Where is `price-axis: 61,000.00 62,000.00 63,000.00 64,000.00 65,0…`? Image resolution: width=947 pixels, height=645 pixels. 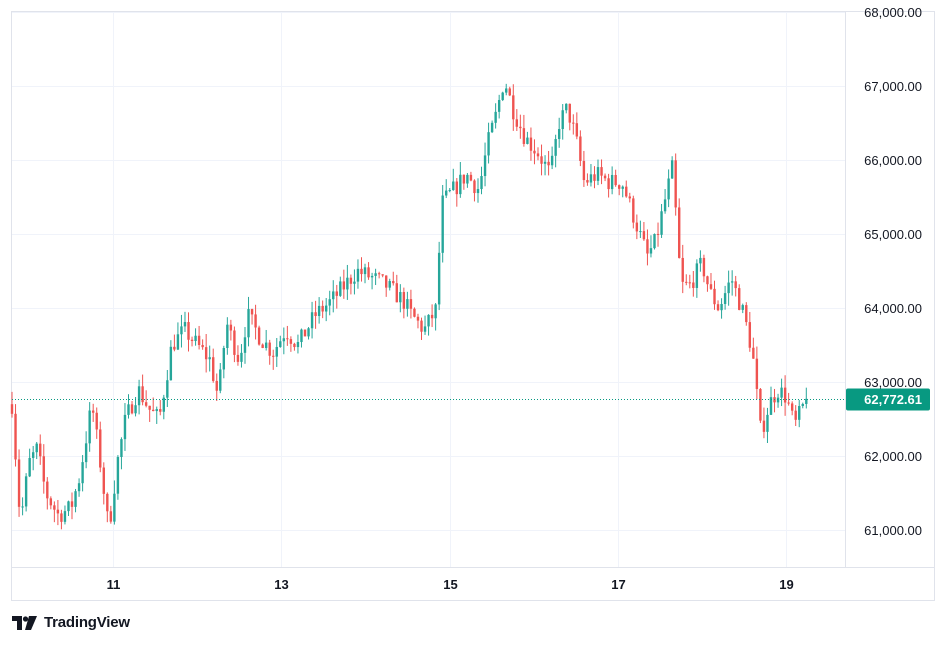
price-axis: 61,000.00 62,000.00 63,000.00 64,000.00 65,0… is located at coordinates (893, 271).